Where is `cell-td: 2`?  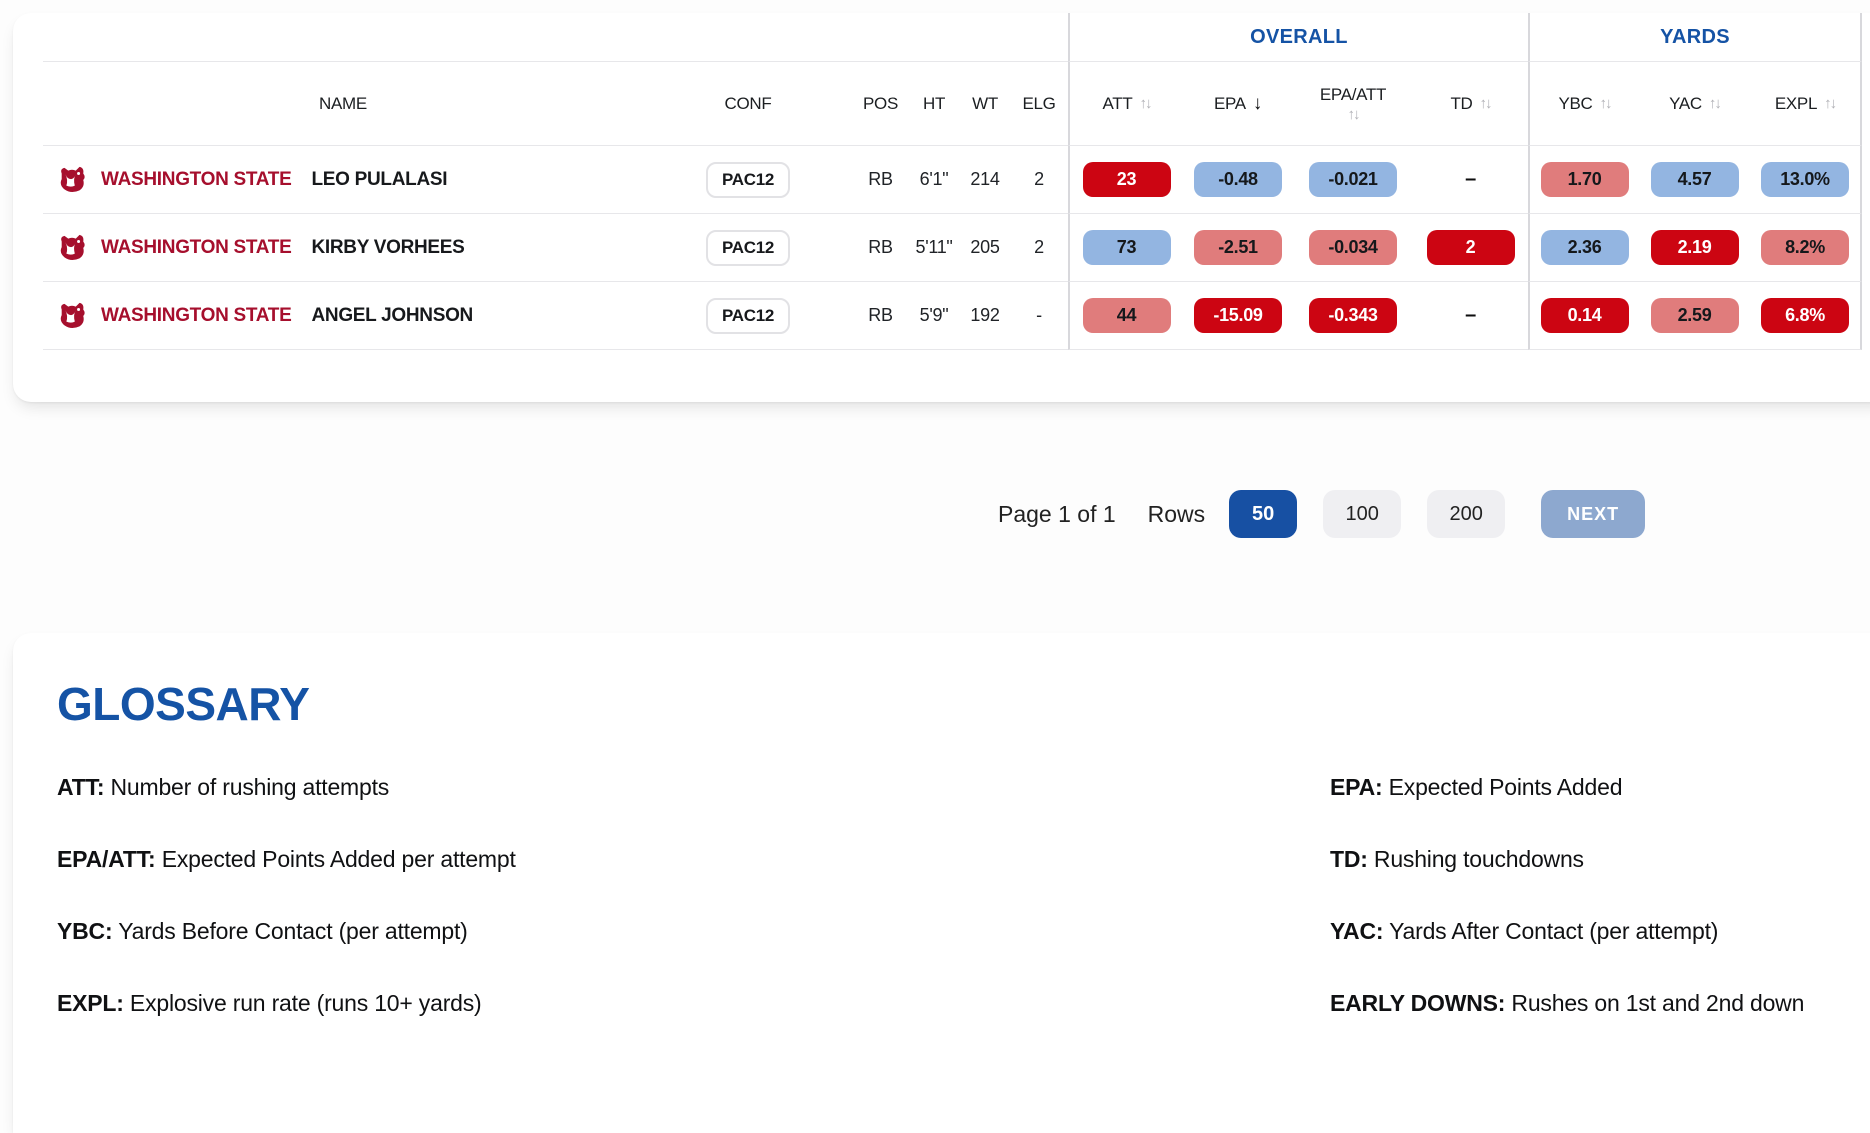
cell-td: 2 is located at coordinates (1470, 248).